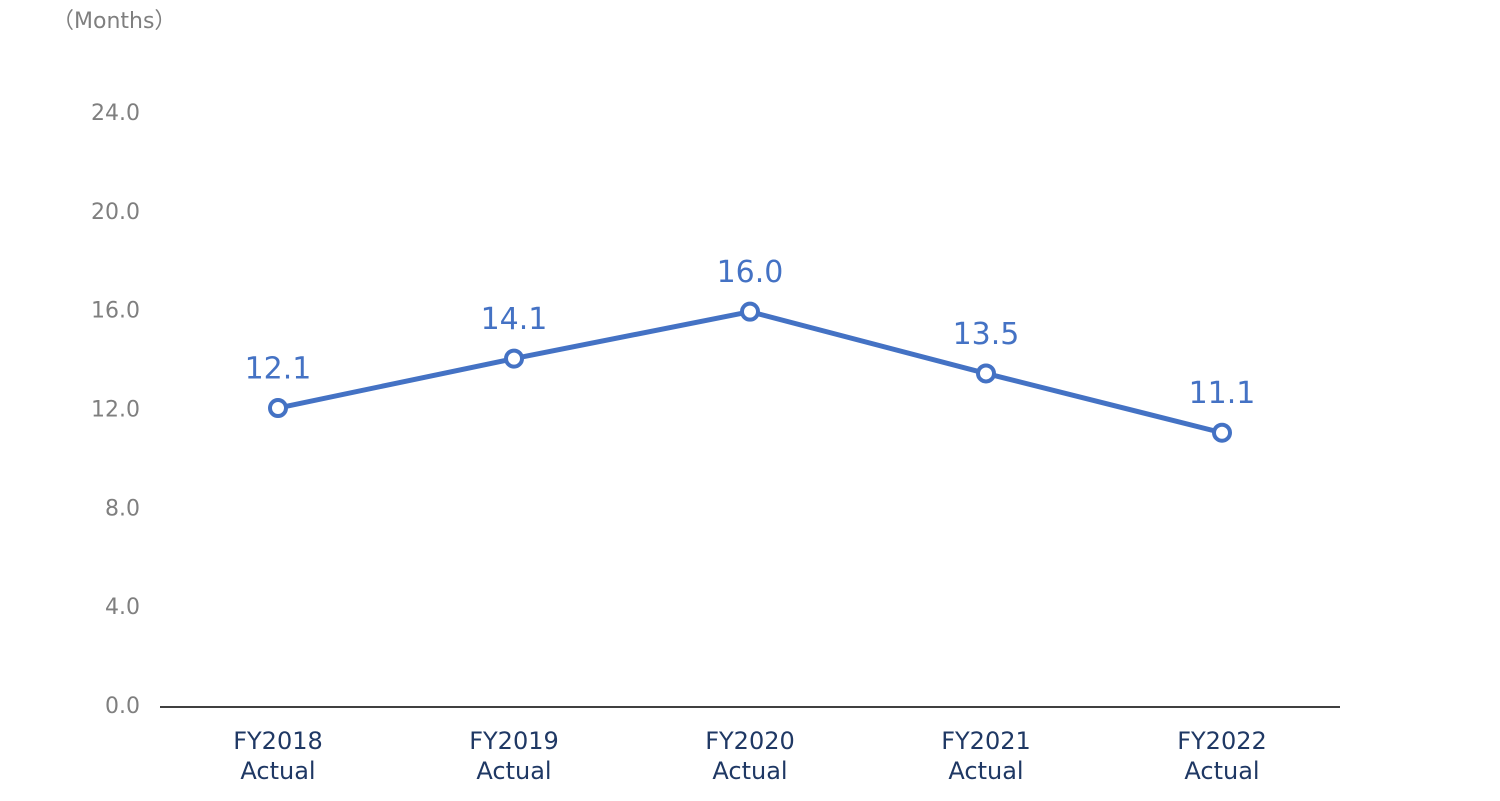 Image resolution: width=1500 pixels, height=801 pixels. Describe the element at coordinates (986, 756) in the screenshot. I see `x-tick-label: FY2021 Actual` at that location.